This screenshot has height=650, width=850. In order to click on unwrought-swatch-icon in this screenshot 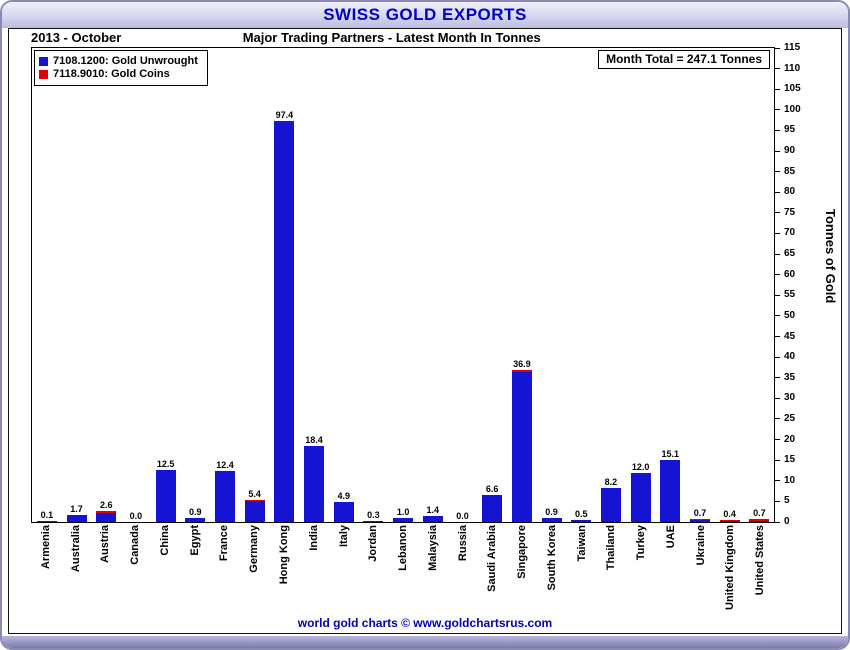, I will do `click(43, 61)`.